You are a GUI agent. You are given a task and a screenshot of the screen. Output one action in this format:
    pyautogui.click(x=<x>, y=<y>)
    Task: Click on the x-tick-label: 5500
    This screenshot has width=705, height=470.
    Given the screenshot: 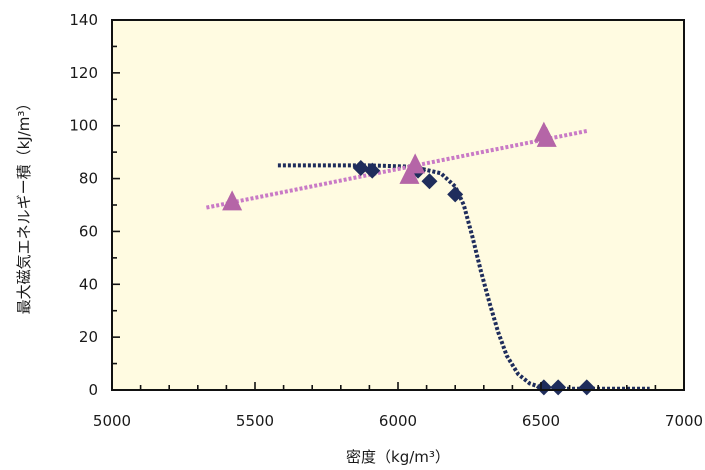 What is the action you would take?
    pyautogui.click(x=255, y=421)
    